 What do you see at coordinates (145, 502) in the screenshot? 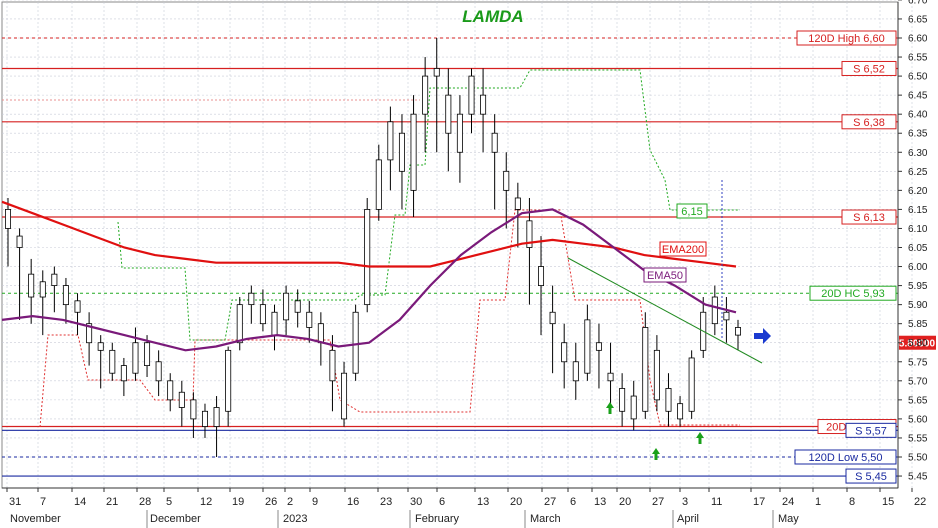
I see `x-tick-label: 28` at bounding box center [145, 502].